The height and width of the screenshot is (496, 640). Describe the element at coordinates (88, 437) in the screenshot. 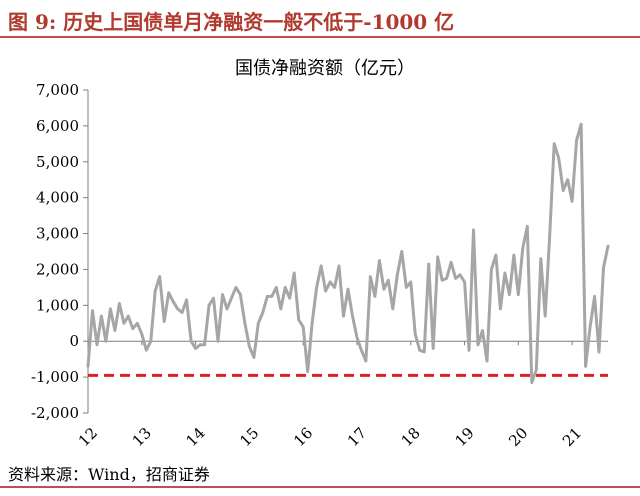

I see `x-tick-label: 12` at that location.